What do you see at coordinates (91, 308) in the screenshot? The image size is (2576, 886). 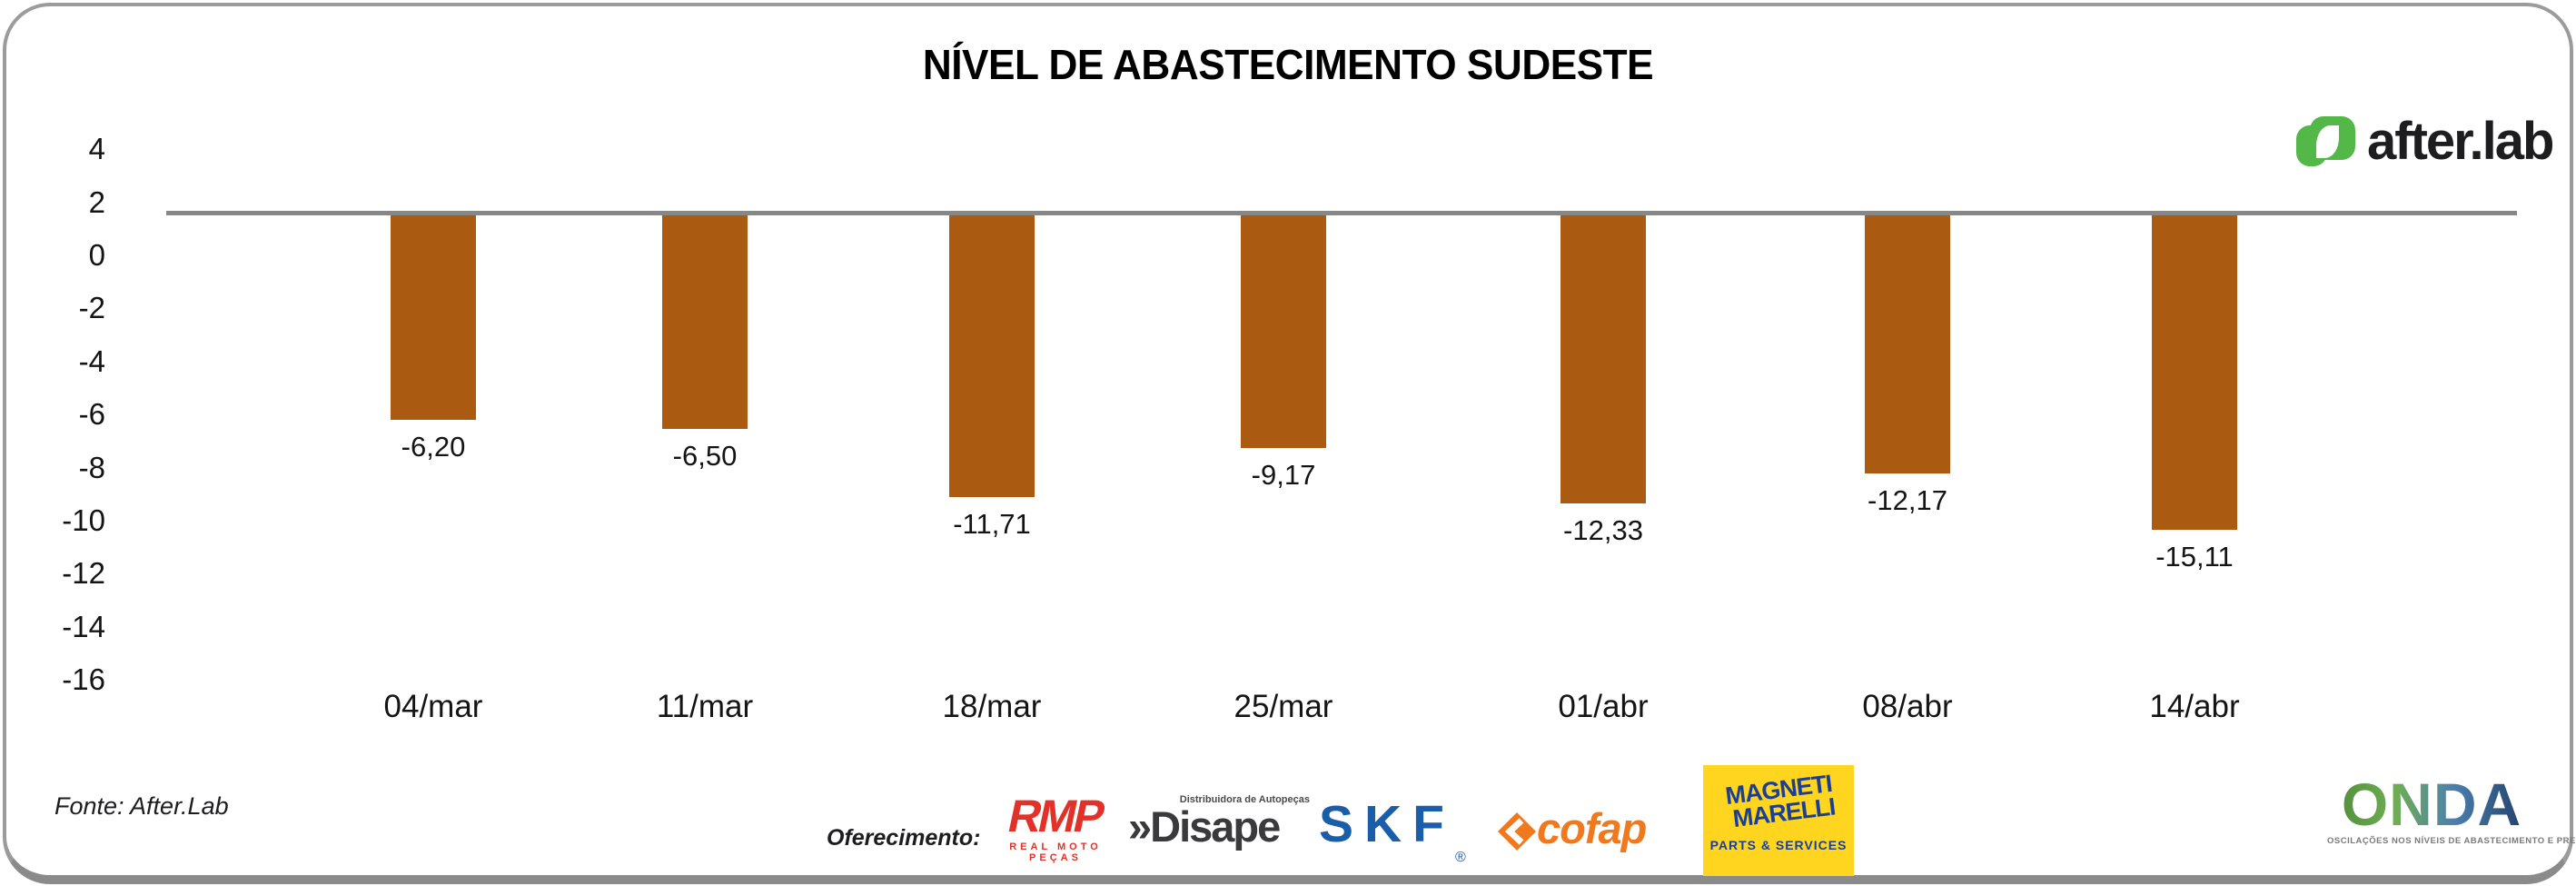 I see `y-axis-tick-label: -2` at bounding box center [91, 308].